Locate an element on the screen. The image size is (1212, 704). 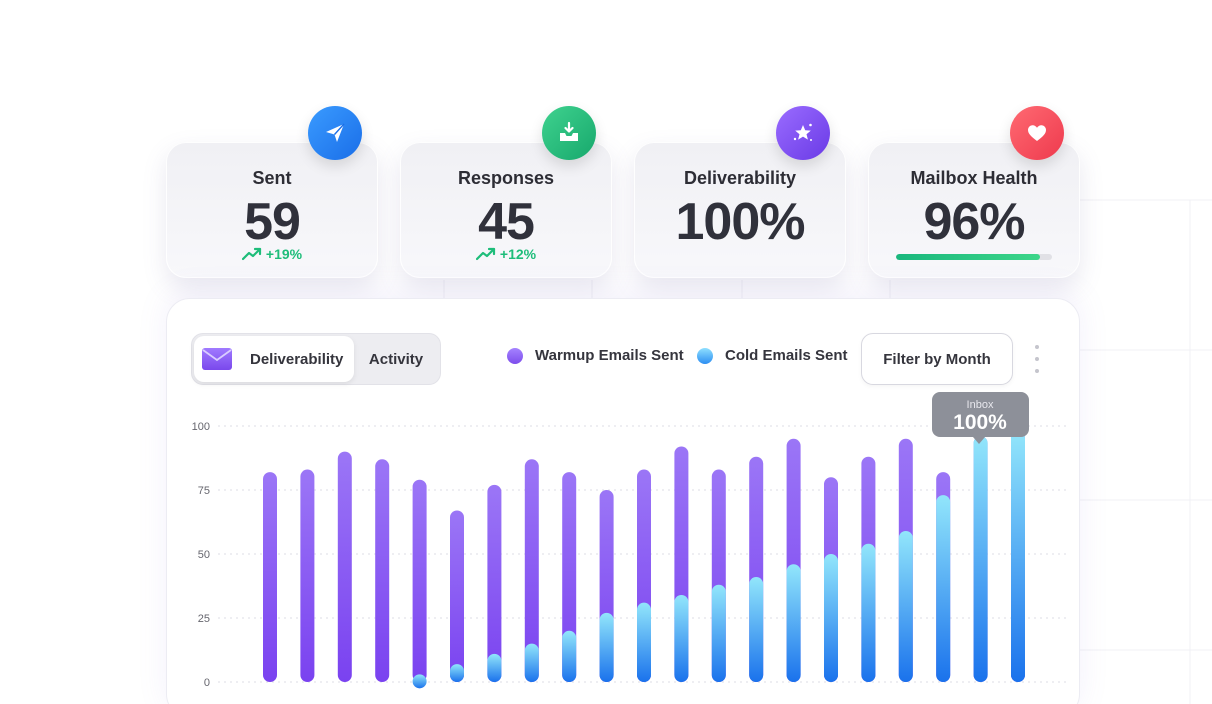
legend-dot-cold is located at coordinates (705, 355).